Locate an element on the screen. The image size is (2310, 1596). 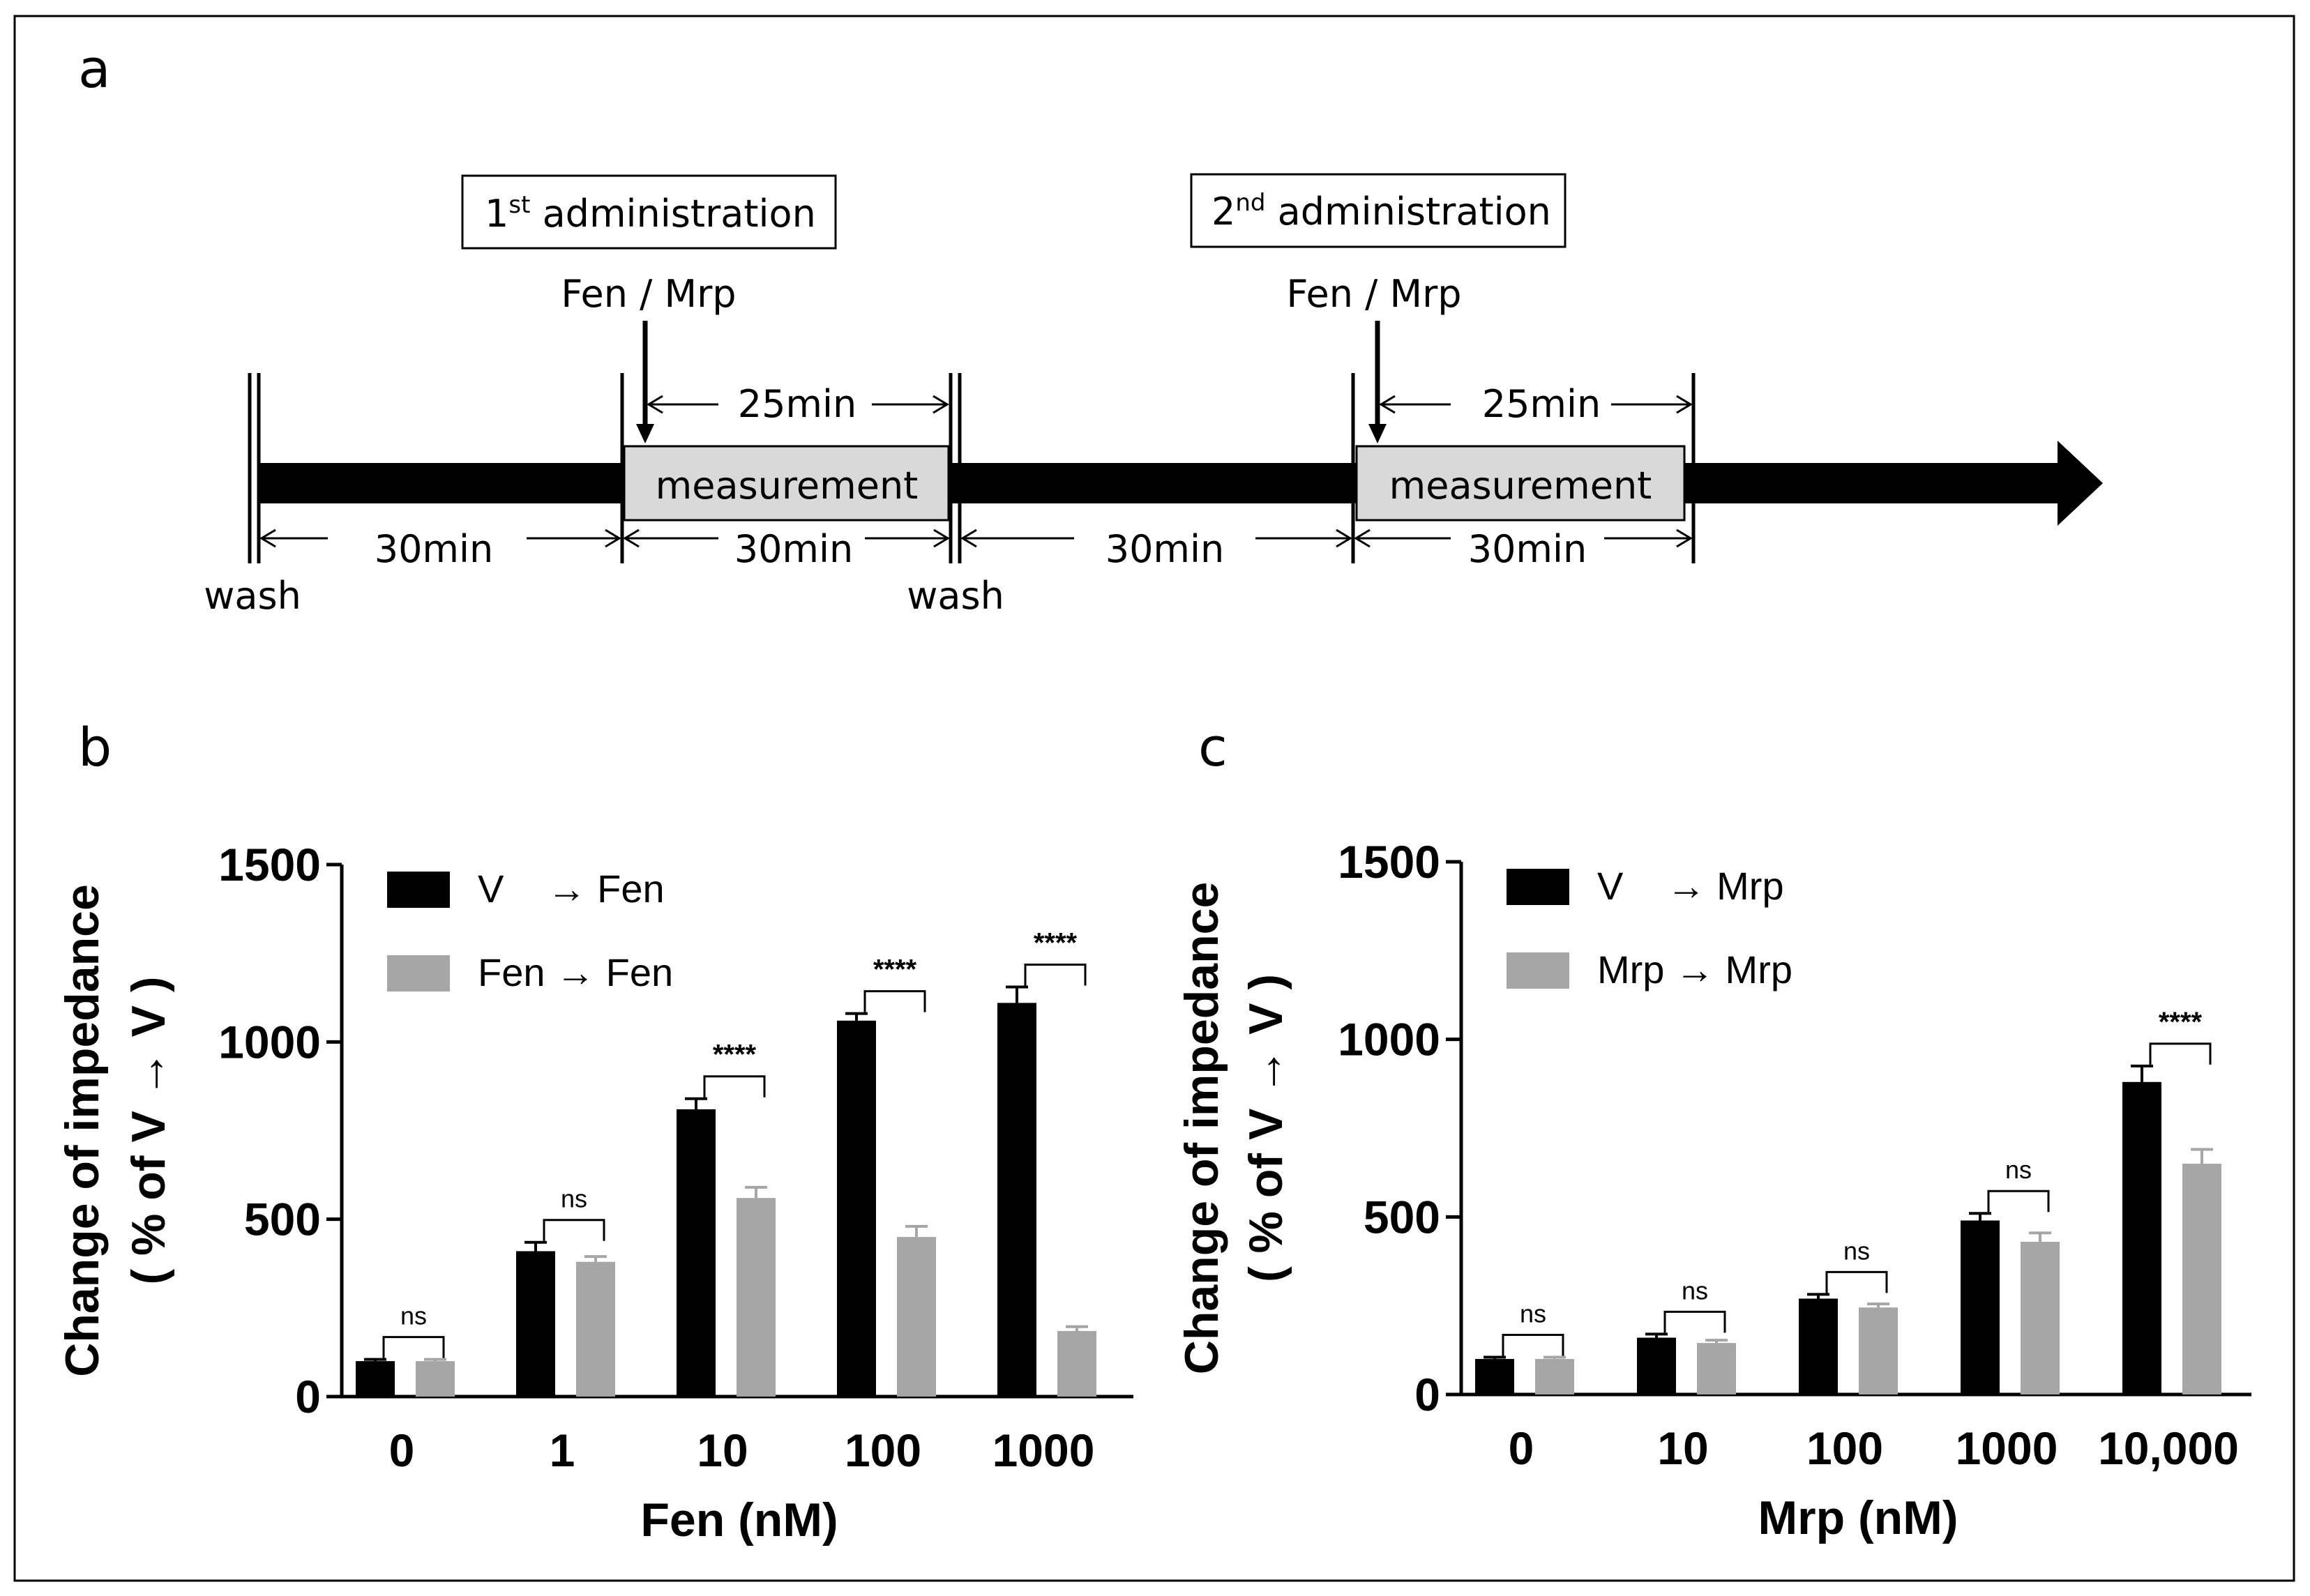
interval-25-2-left-head is located at coordinates (1387, 404).